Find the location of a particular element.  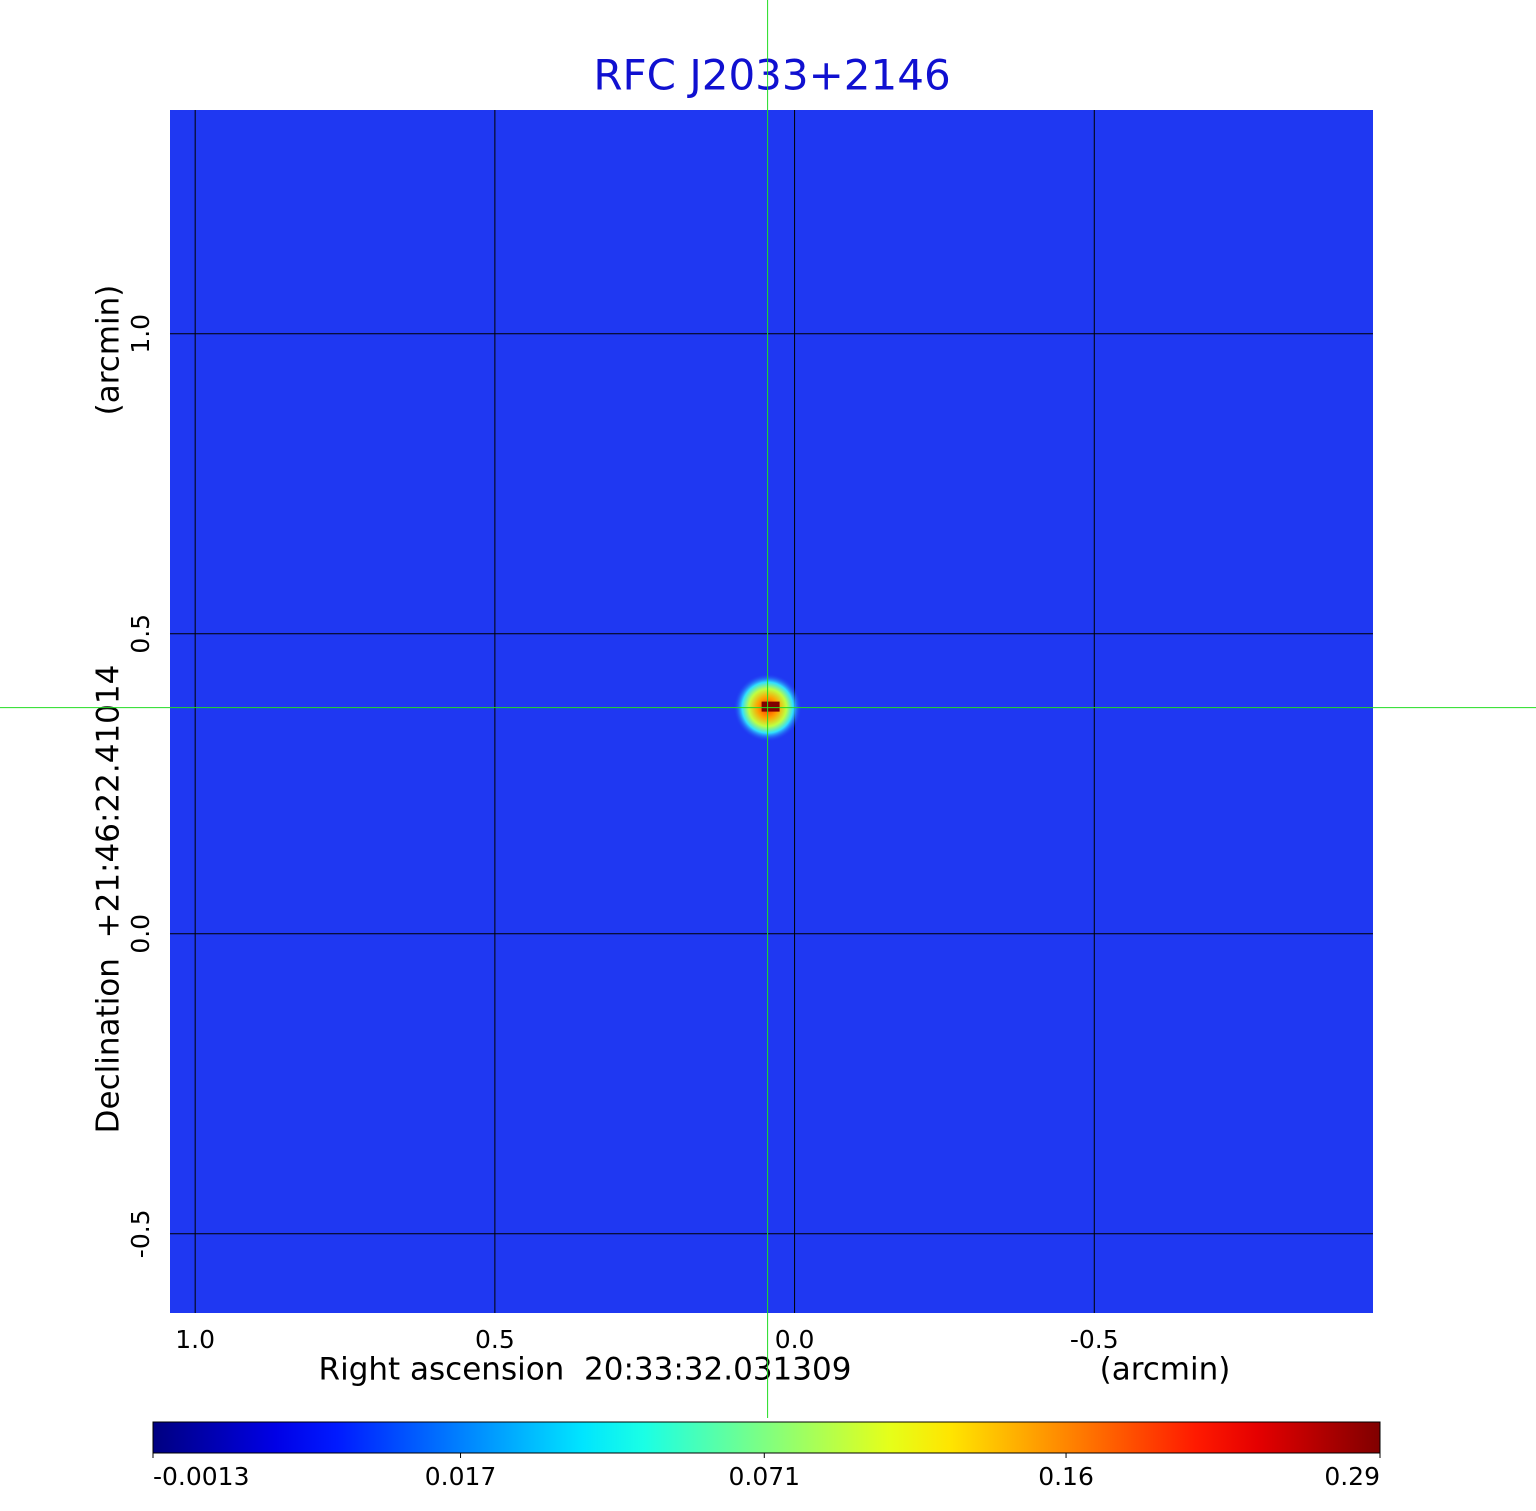

y-tick-label: 1.0 is located at coordinates (140, 334).